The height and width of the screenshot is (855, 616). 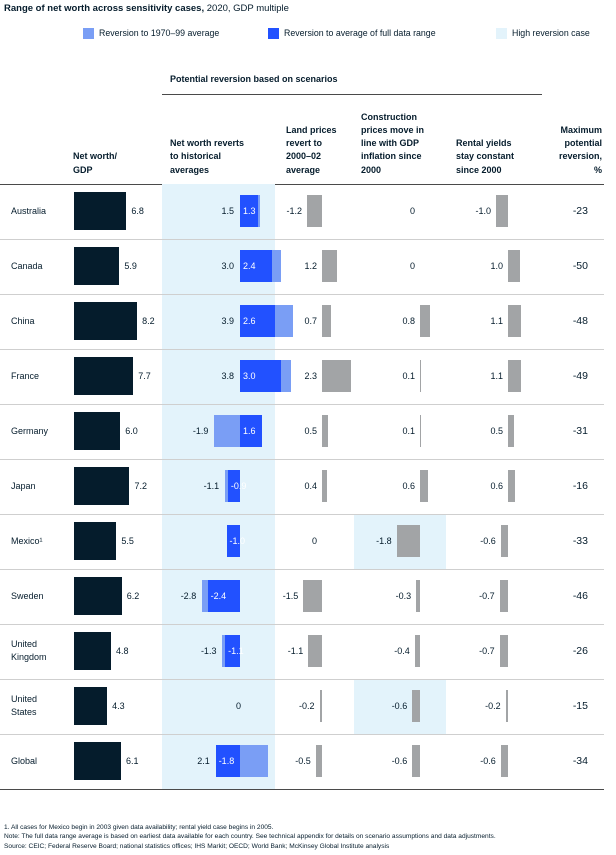 What do you see at coordinates (360, 33) in the screenshot?
I see `legend-label: Reversion to average of full data range` at bounding box center [360, 33].